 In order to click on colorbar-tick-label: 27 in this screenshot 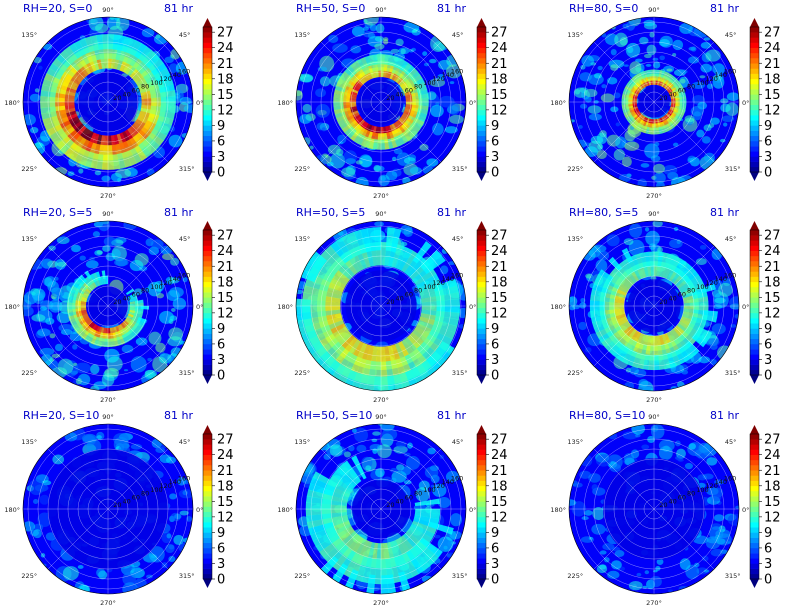, I will do `click(499, 236)`.